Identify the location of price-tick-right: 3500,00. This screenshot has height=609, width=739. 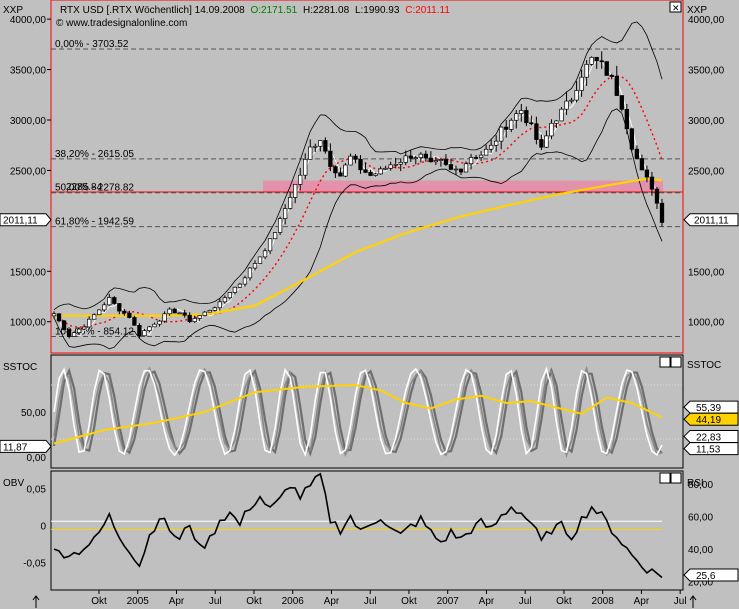
(706, 71).